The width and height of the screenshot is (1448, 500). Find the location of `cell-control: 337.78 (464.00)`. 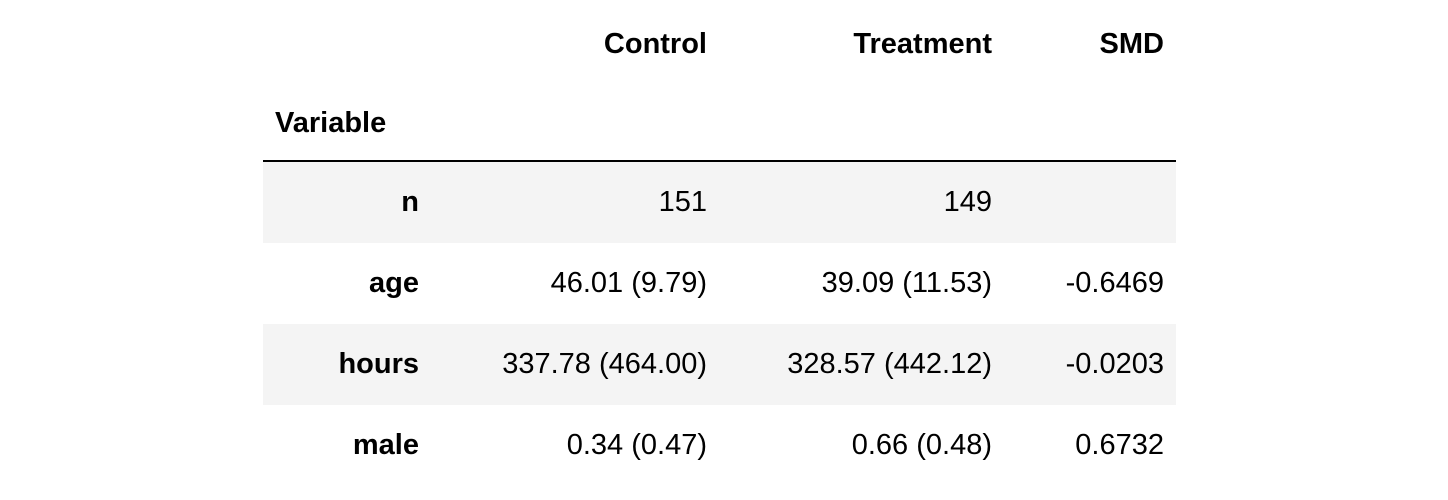

cell-control: 337.78 (464.00) is located at coordinates (604, 364).